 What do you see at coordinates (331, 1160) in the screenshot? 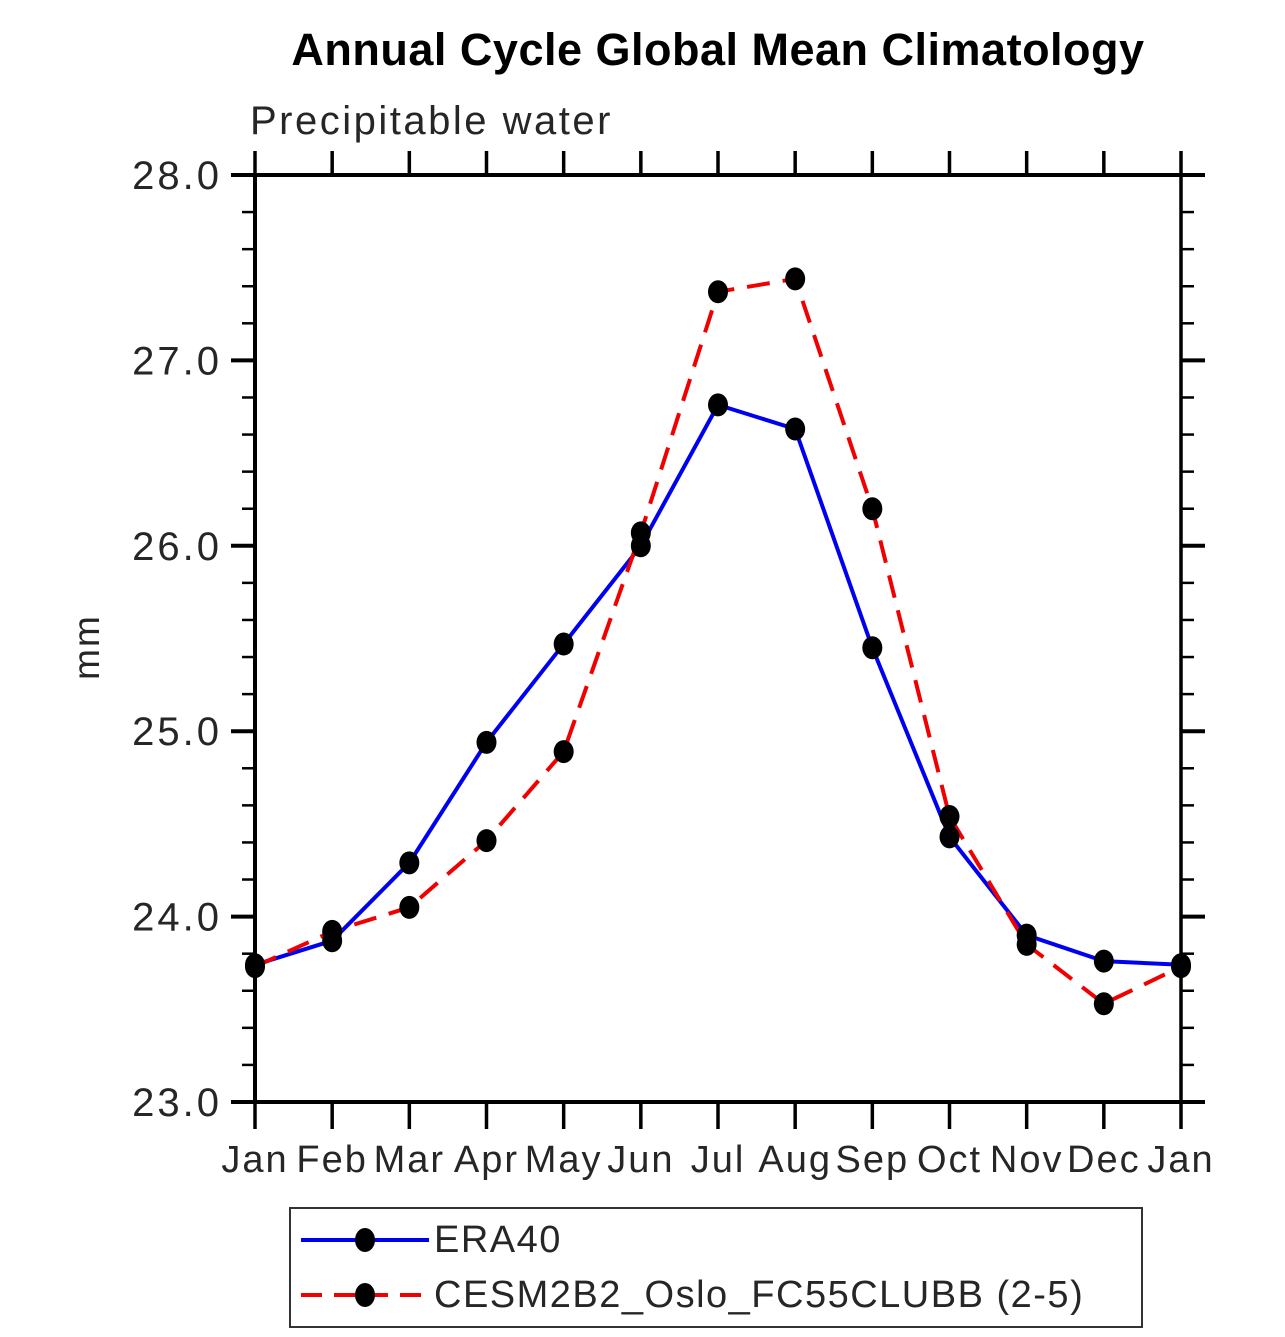
I see `x-tick-label: Feb` at bounding box center [331, 1160].